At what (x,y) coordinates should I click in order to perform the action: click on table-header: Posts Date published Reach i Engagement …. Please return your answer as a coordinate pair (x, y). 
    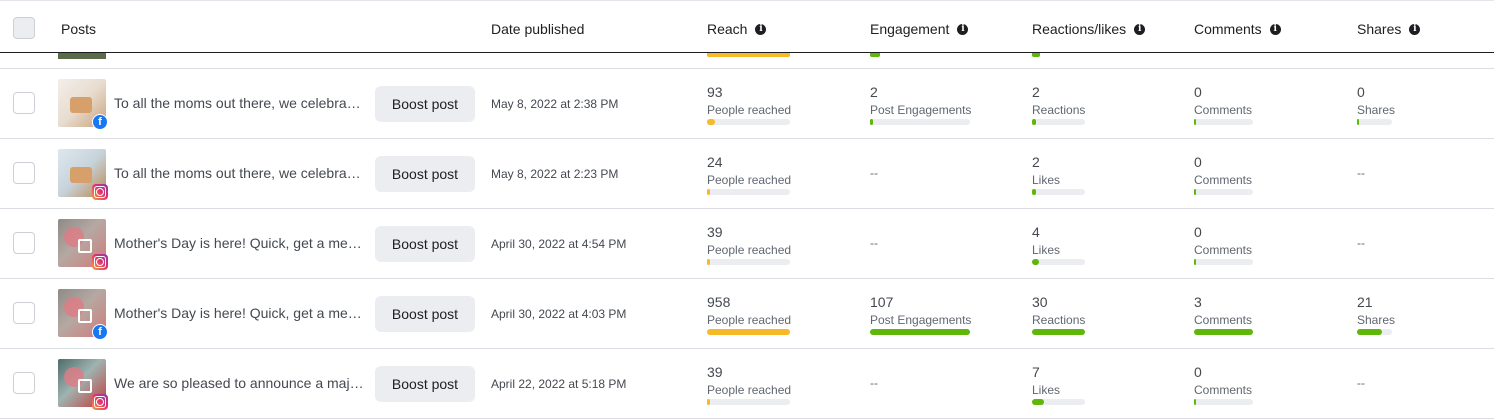
    Looking at the image, I should click on (747, 26).